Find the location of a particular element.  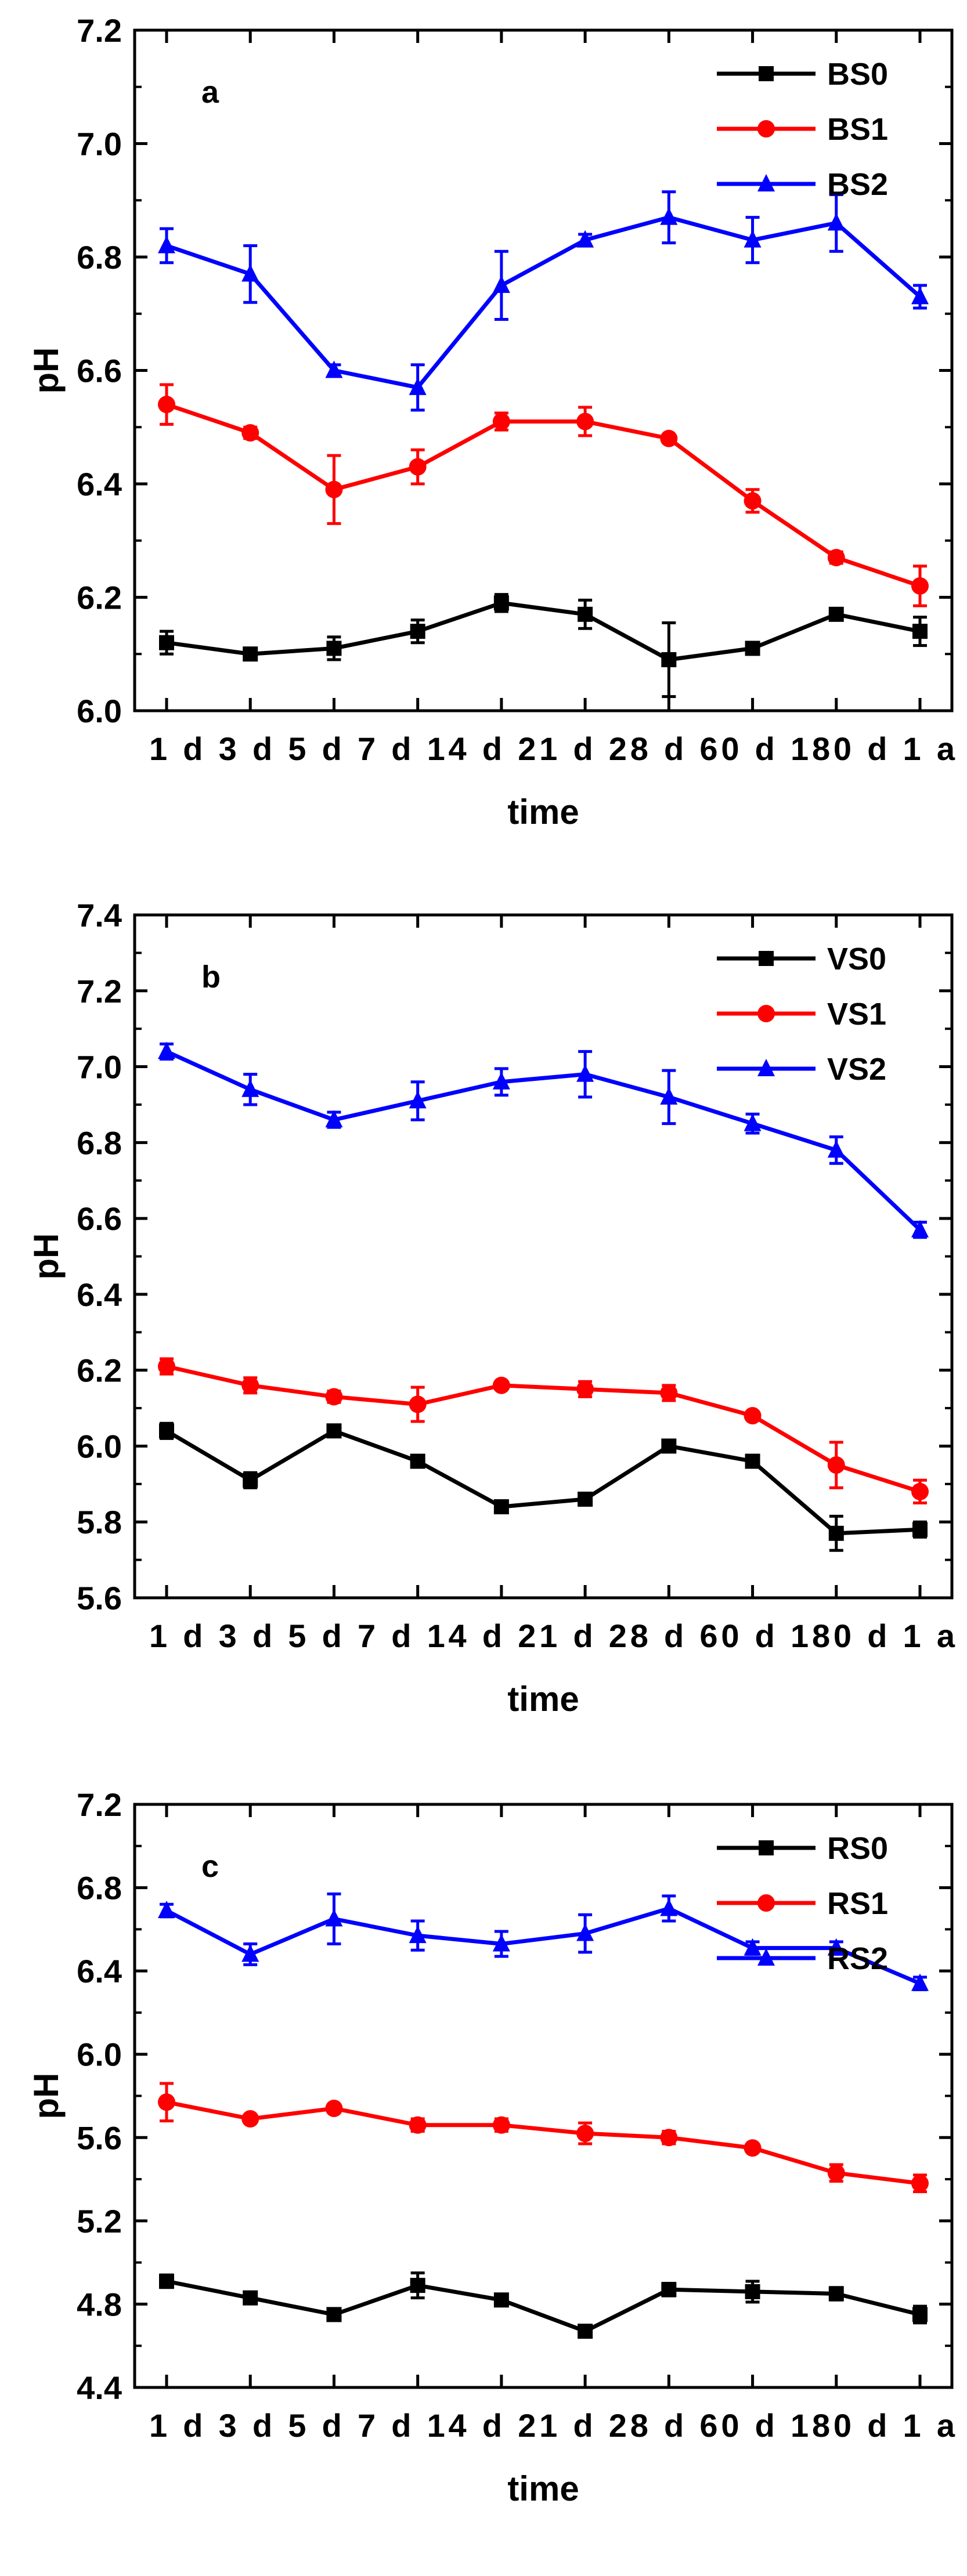

legend-item-RS0: RS0 is located at coordinates (802, 1848).